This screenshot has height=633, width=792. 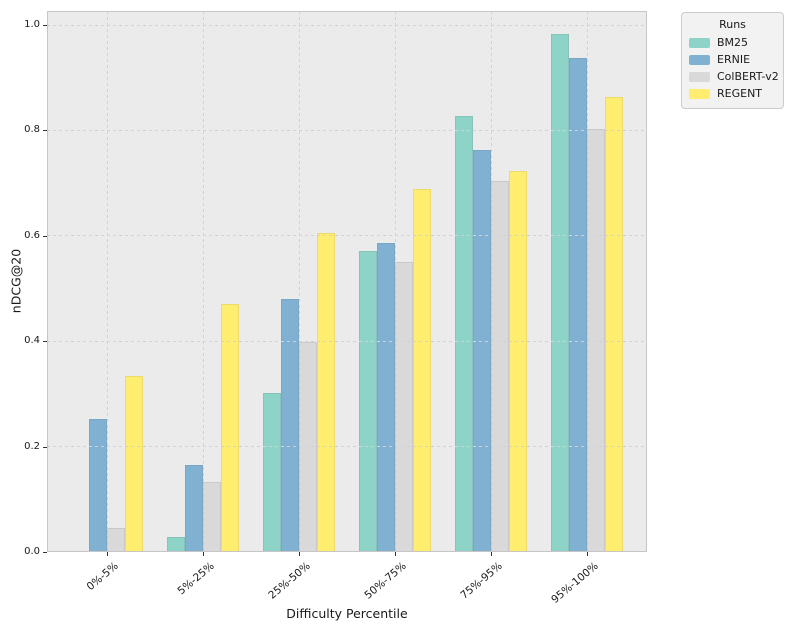 What do you see at coordinates (326, 392) in the screenshot?
I see `bar-regent-25%-50%` at bounding box center [326, 392].